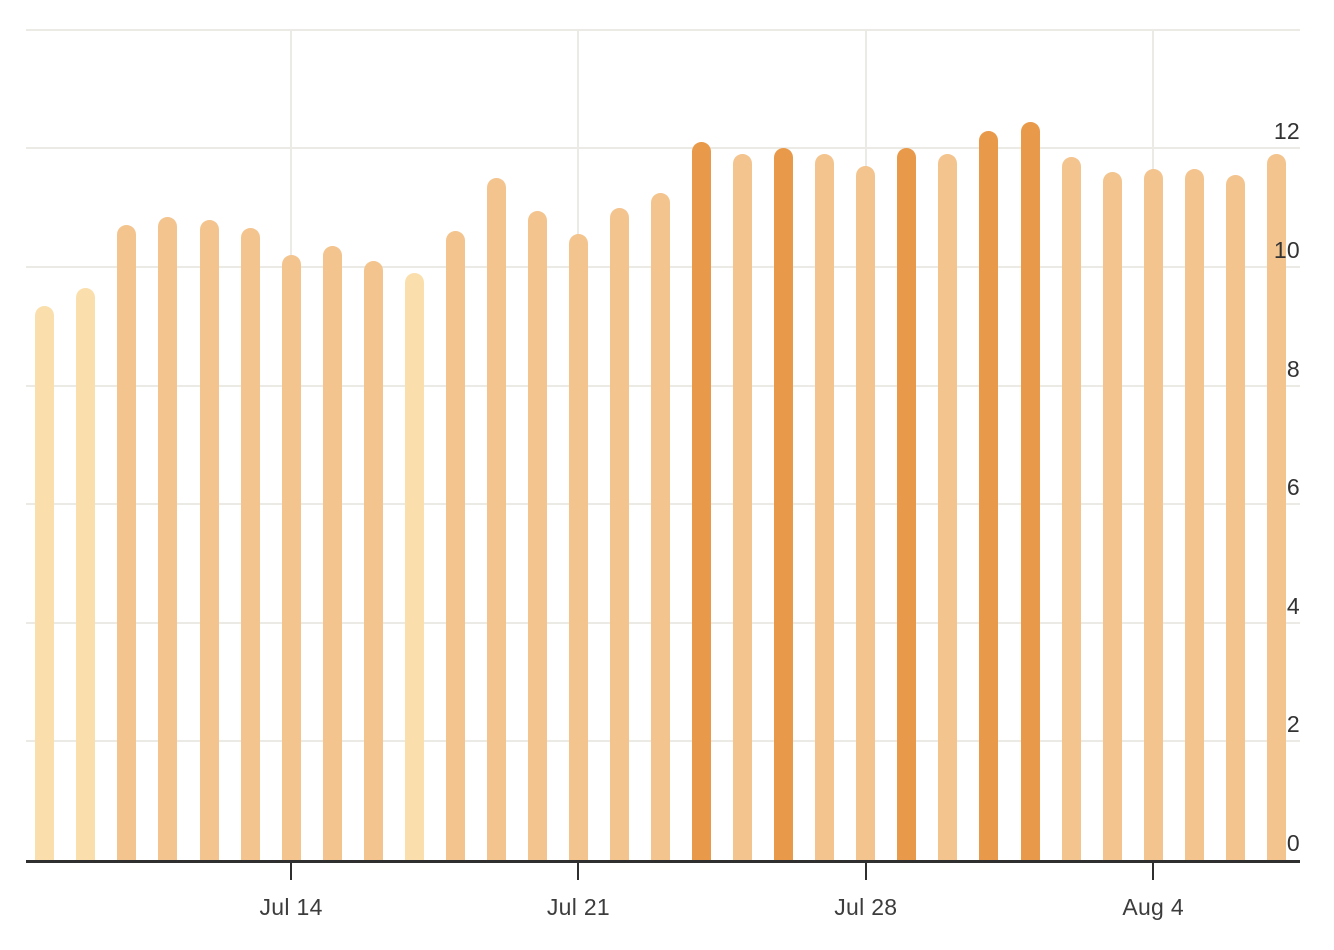 Image resolution: width=1334 pixels, height=950 pixels. What do you see at coordinates (1286, 250) in the screenshot?
I see `y-axis-tick-label: 10` at bounding box center [1286, 250].